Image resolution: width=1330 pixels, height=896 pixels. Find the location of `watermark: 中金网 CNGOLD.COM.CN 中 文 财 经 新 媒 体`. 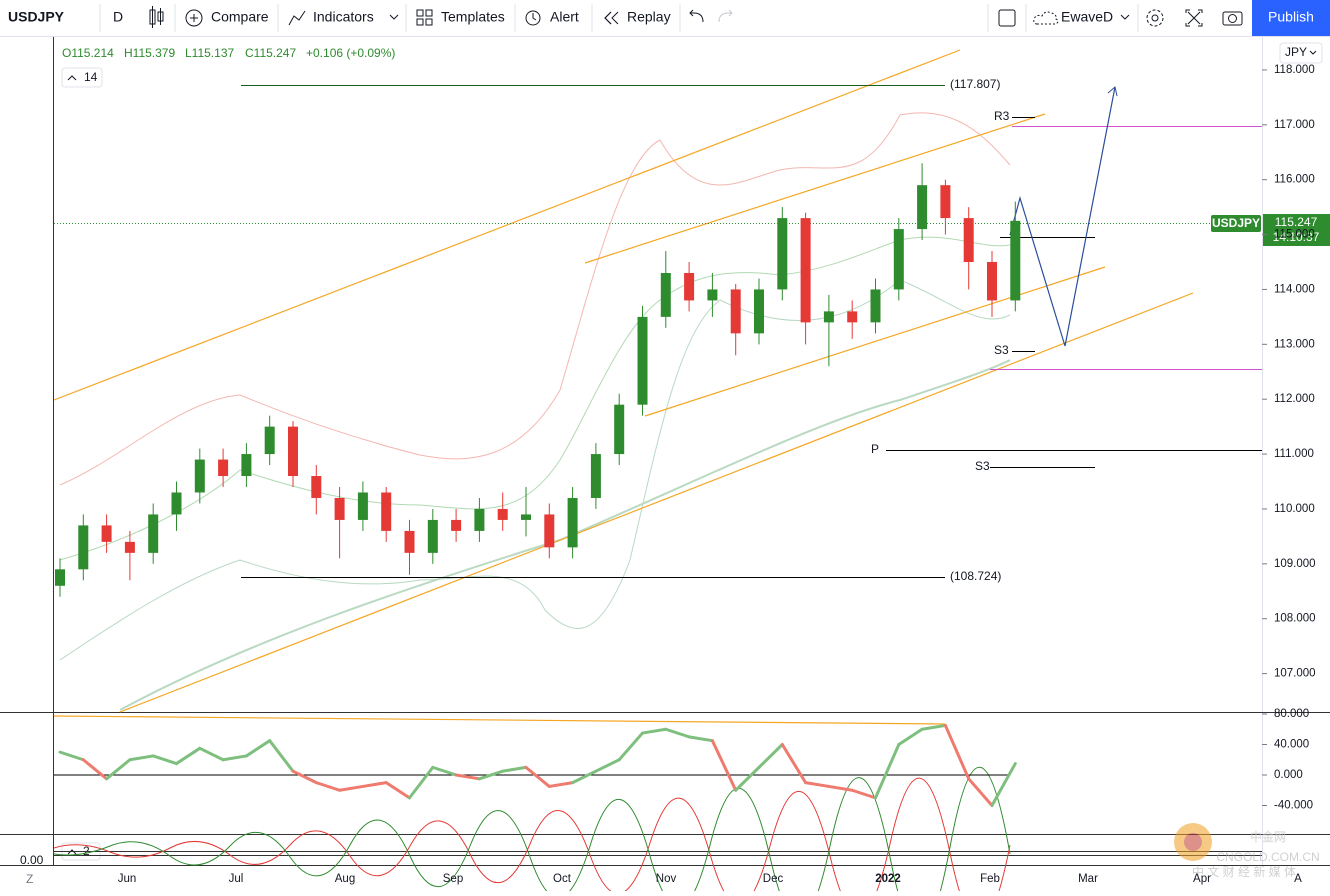

watermark: 中金网 CNGOLD.COM.CN 中 文 财 经 新 媒 体 is located at coordinates (1247, 851).